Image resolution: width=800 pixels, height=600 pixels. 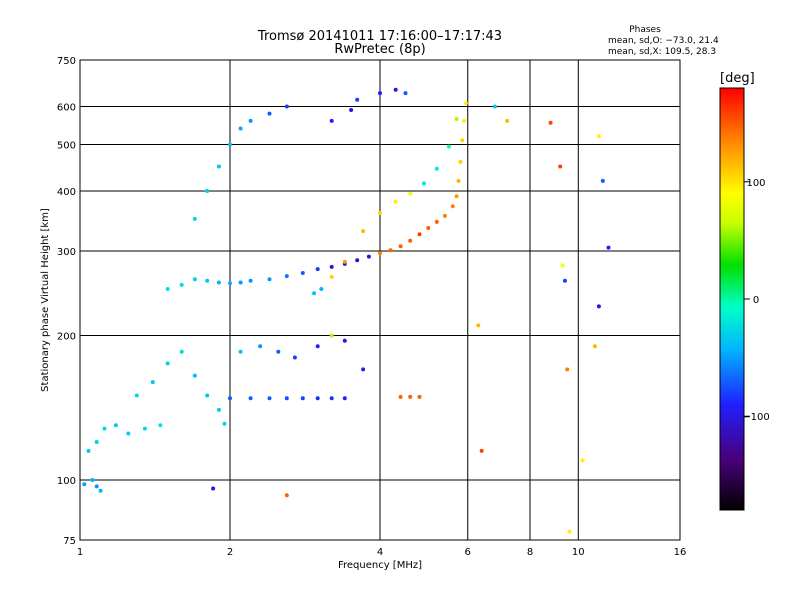 What do you see at coordinates (379, 49) in the screenshot?
I see `chart-subtitle: RwPretec (8p)` at bounding box center [379, 49].